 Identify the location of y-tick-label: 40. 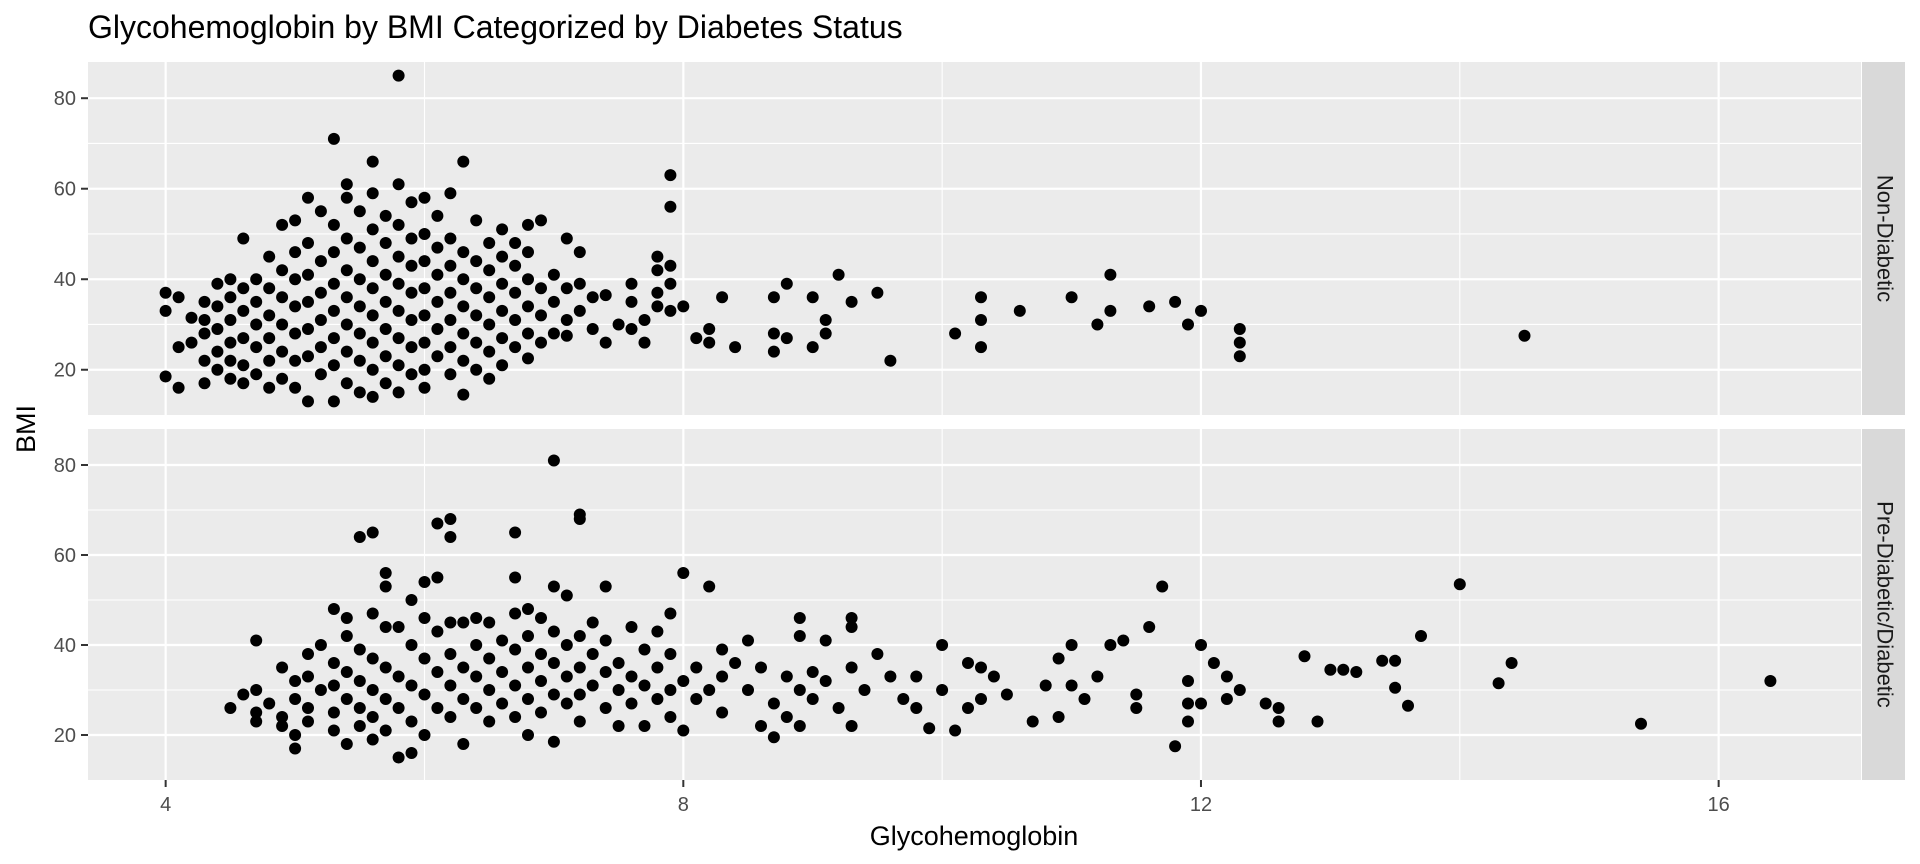
(65, 280).